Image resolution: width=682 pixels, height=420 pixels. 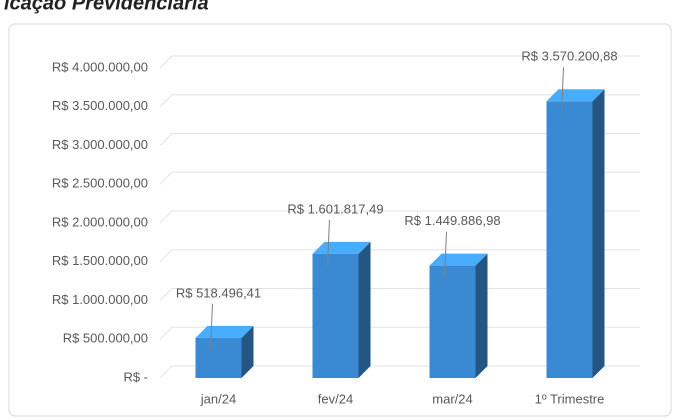 I want to click on y-tick-label: R$ 3.500.000,00, so click(x=100, y=105).